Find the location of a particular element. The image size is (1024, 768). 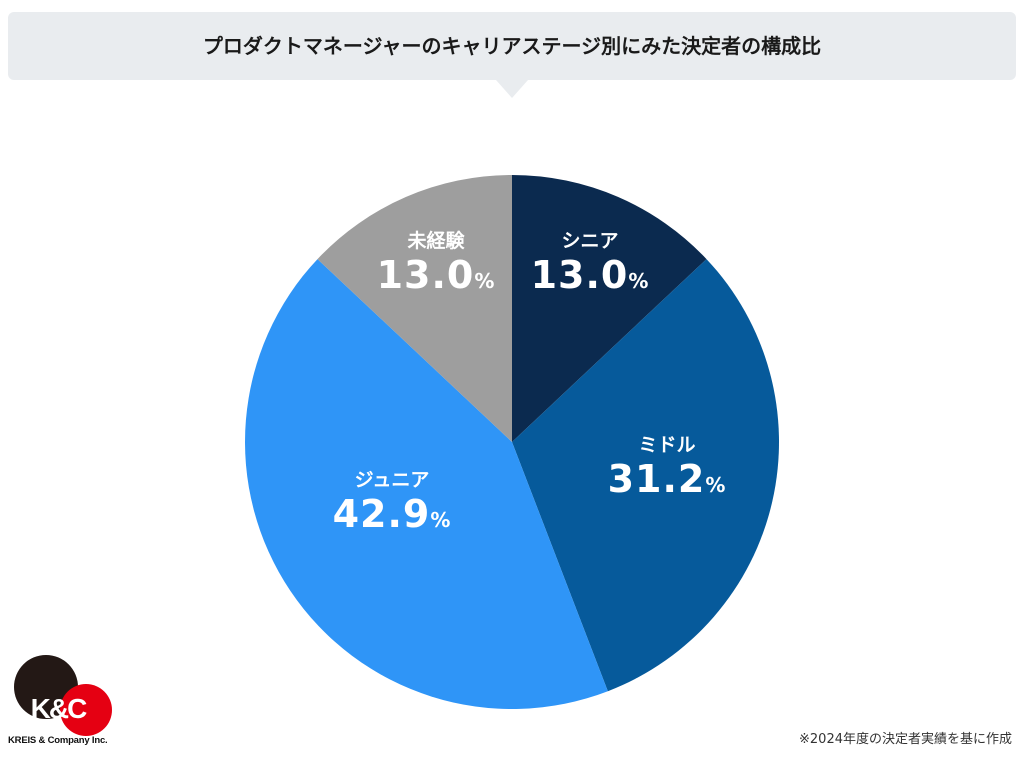

slice-label-senior: シニア 13.0% is located at coordinates (590, 261).